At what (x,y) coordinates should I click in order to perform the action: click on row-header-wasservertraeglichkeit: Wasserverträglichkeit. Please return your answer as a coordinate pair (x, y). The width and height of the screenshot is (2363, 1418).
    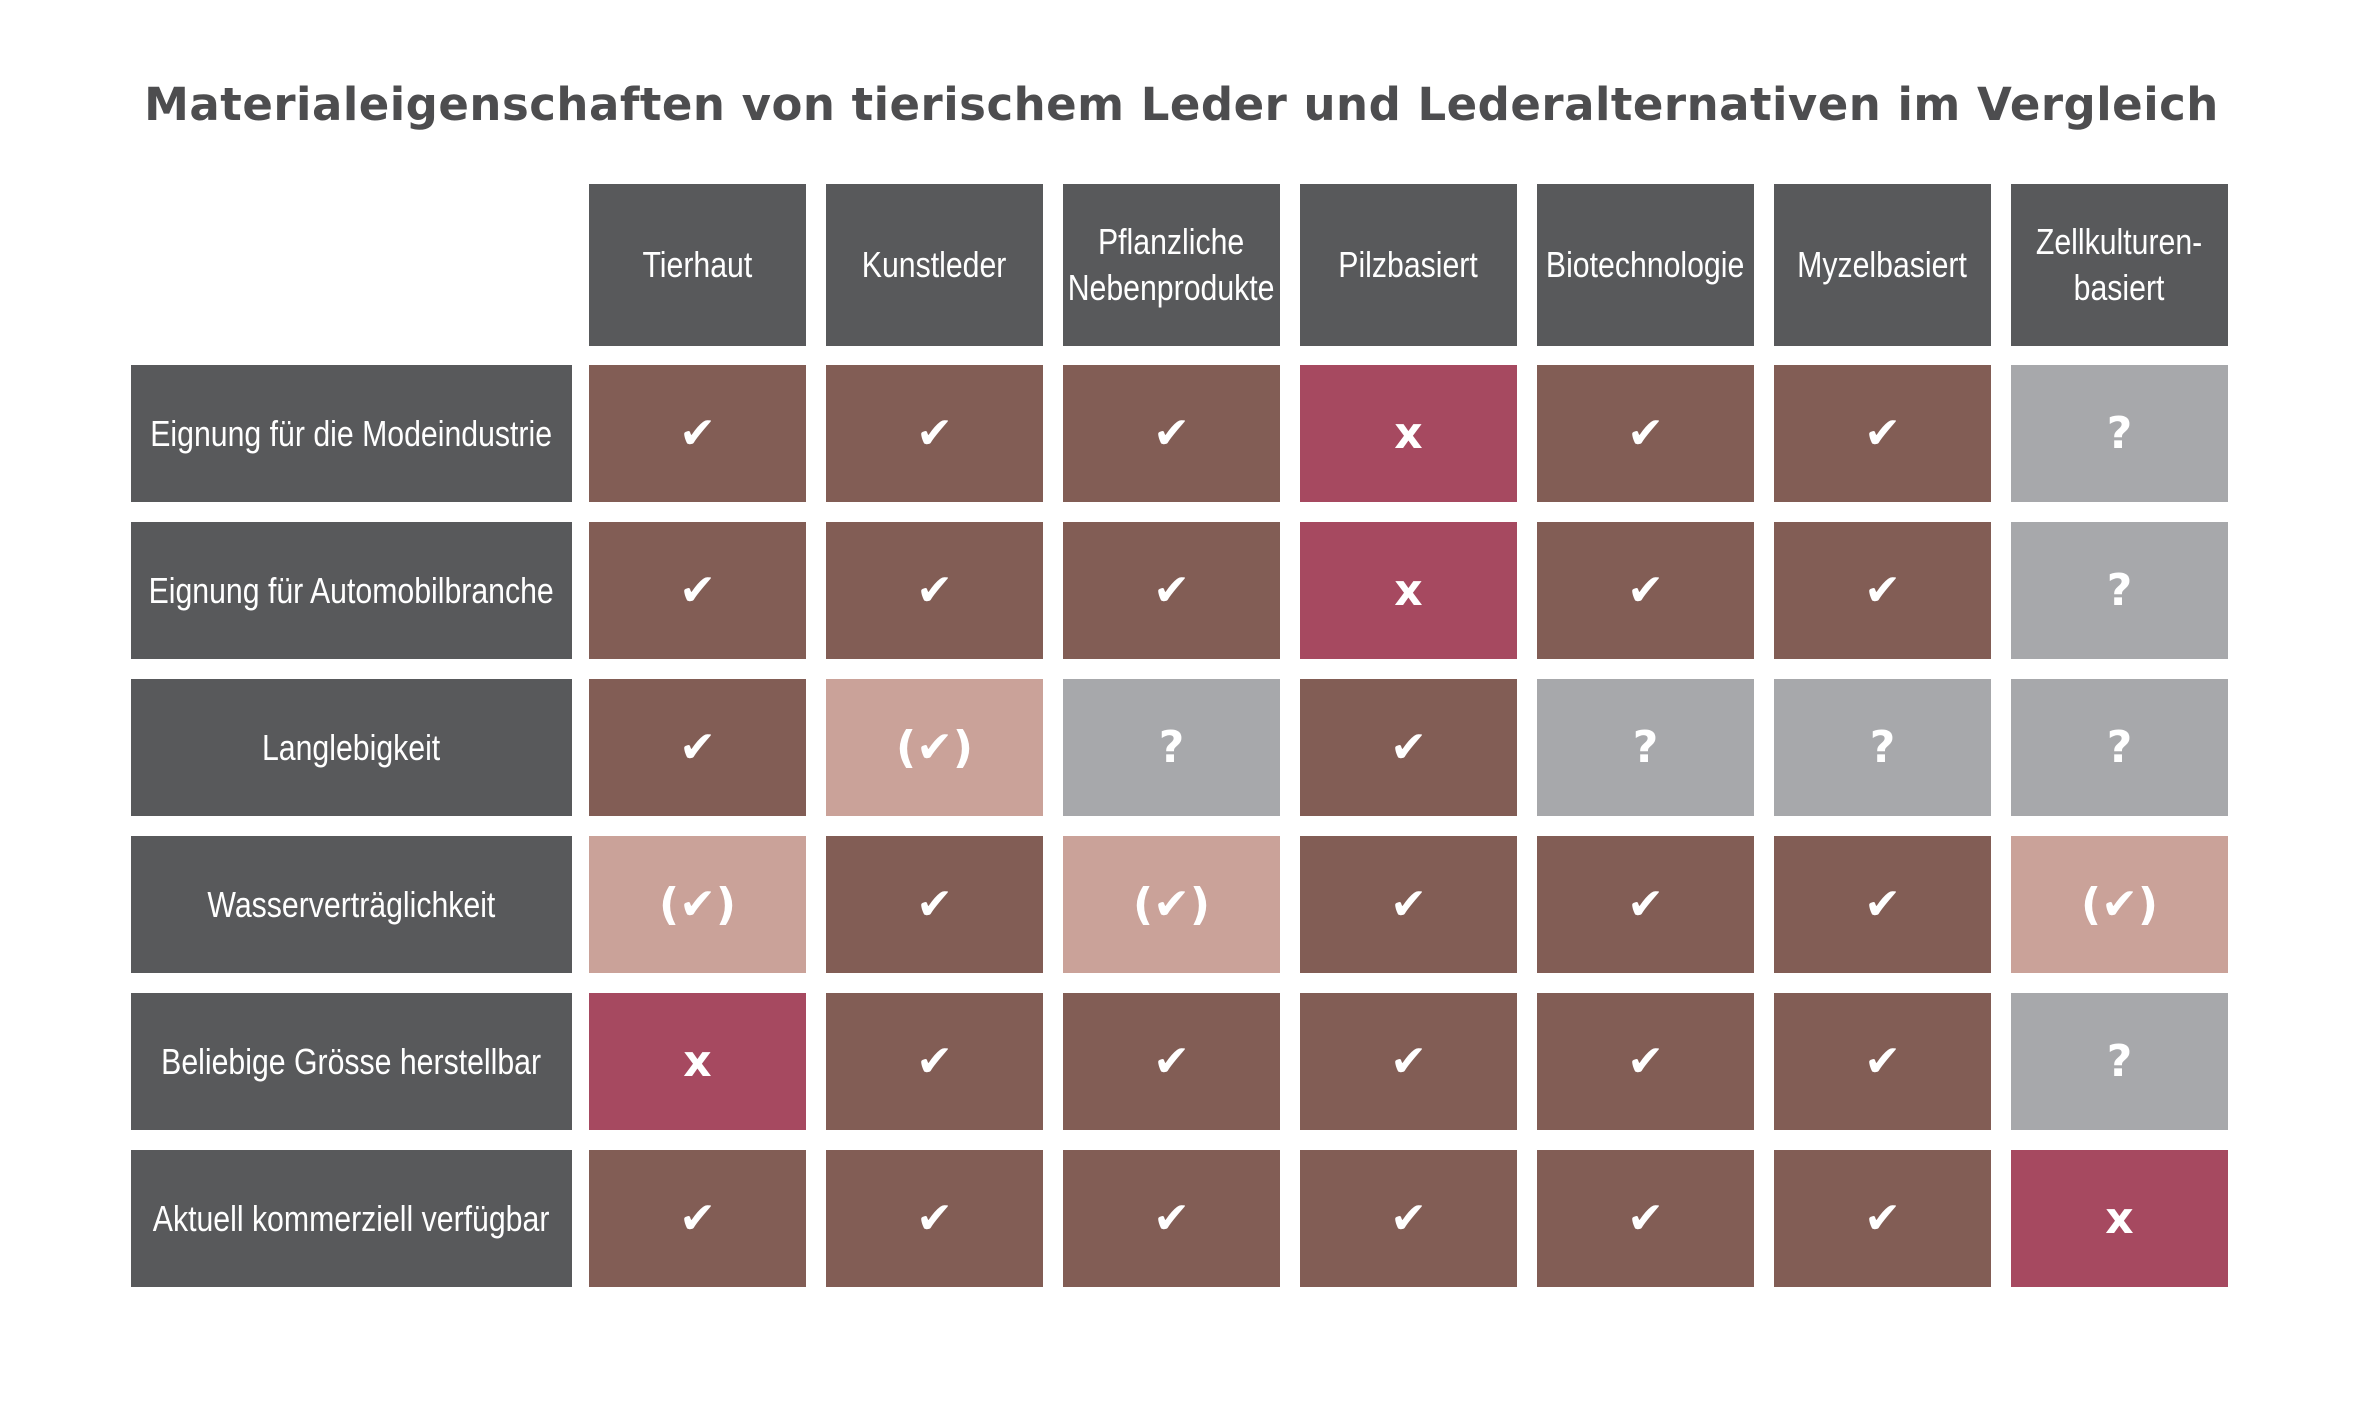
    Looking at the image, I should click on (351, 904).